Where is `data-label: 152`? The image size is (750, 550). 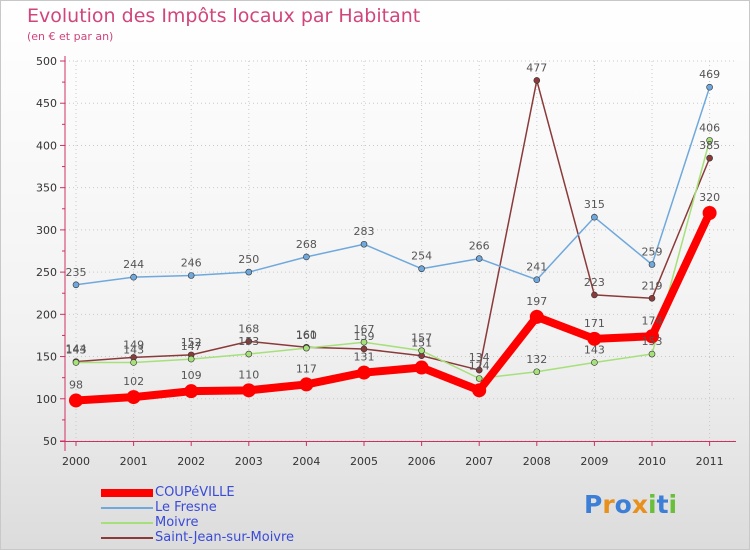 data-label: 152 is located at coordinates (191, 342).